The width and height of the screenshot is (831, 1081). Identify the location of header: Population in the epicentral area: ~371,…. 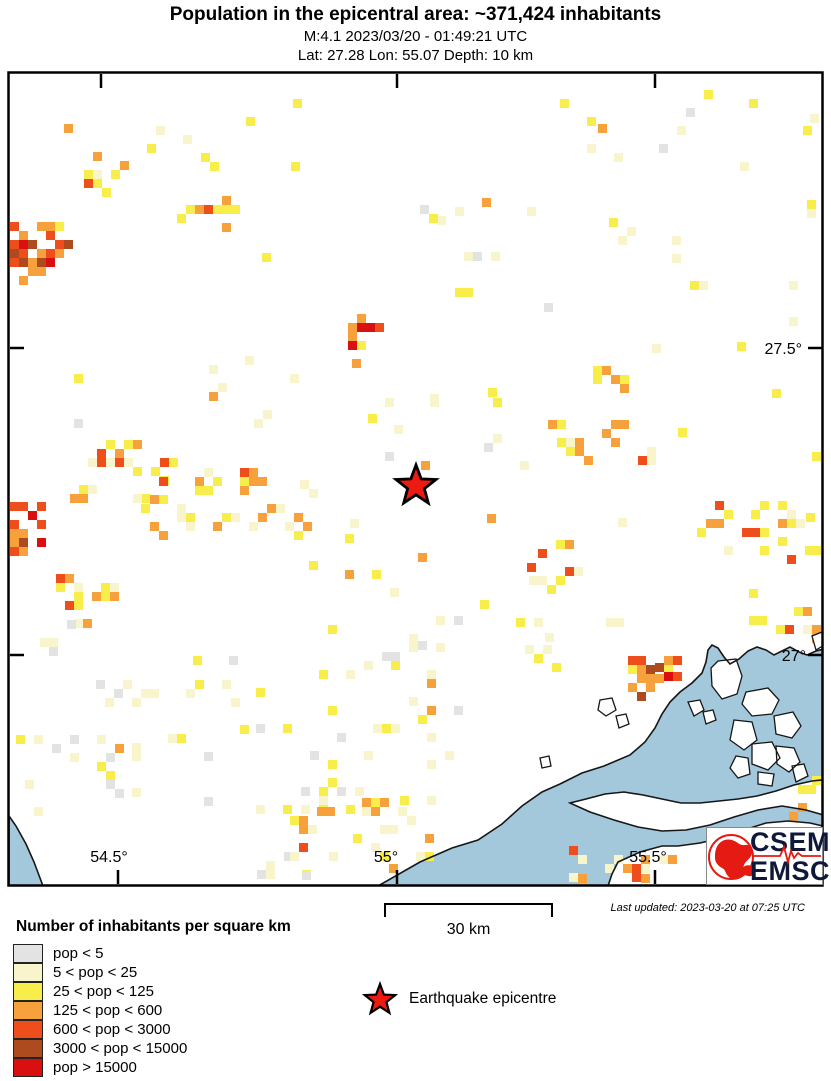
(415, 32).